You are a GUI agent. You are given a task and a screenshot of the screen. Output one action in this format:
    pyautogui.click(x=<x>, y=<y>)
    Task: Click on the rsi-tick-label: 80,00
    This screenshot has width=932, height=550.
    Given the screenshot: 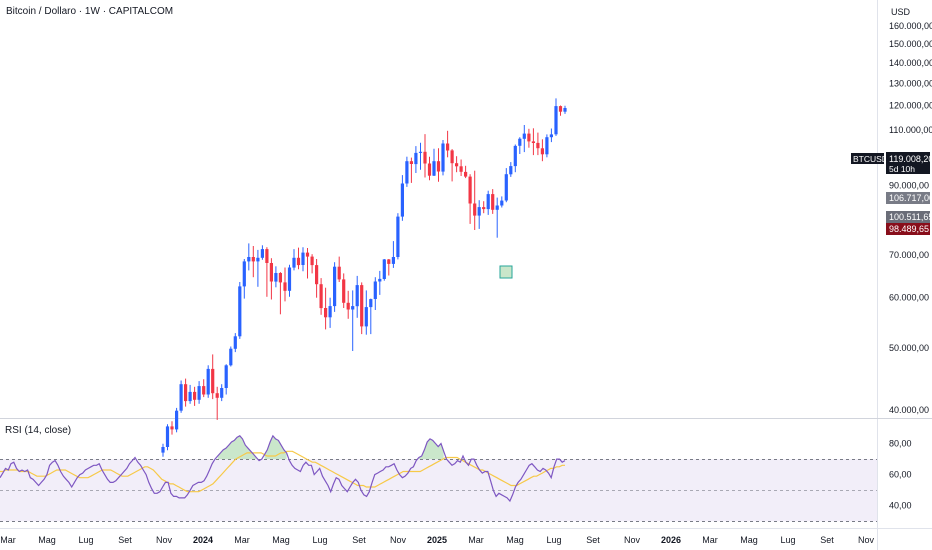 What is the action you would take?
    pyautogui.click(x=900, y=444)
    